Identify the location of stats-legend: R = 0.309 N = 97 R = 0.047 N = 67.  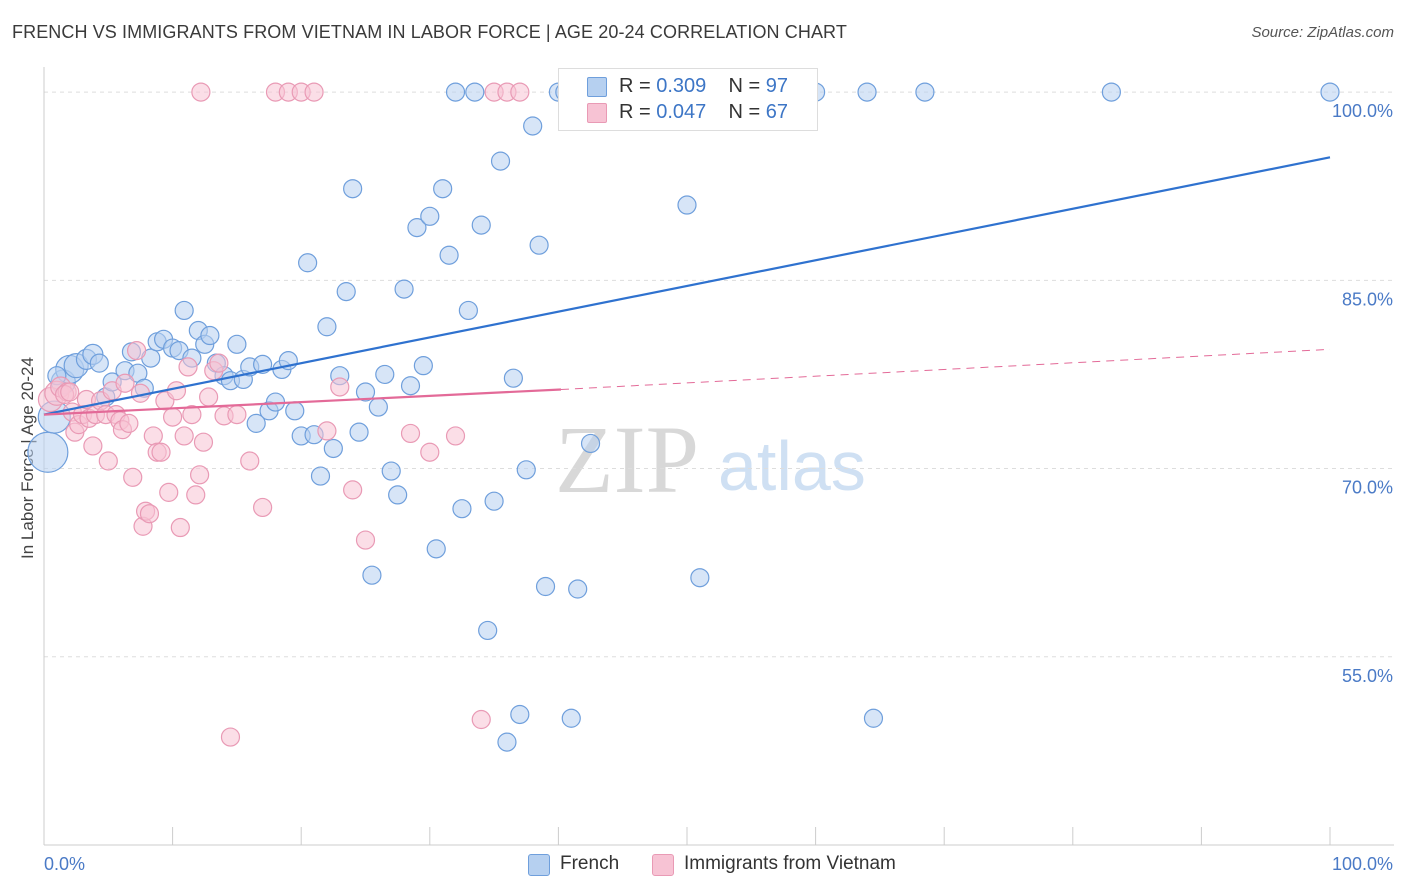
(688, 99).